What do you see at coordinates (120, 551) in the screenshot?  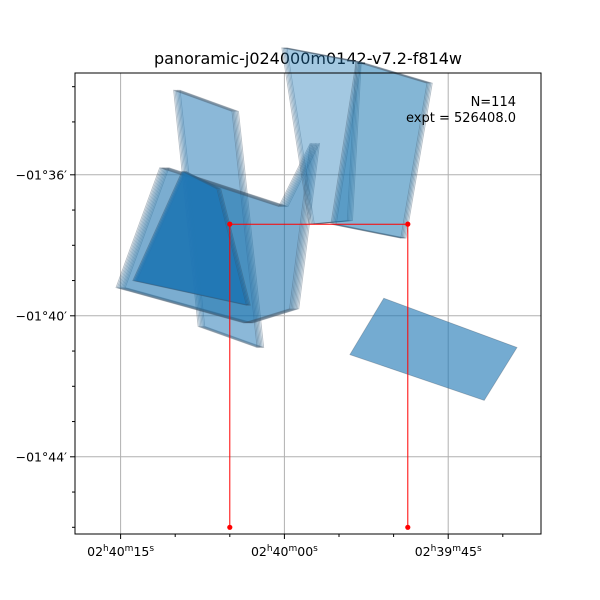 I see `x-tick-label-0: 02h40m15s` at bounding box center [120, 551].